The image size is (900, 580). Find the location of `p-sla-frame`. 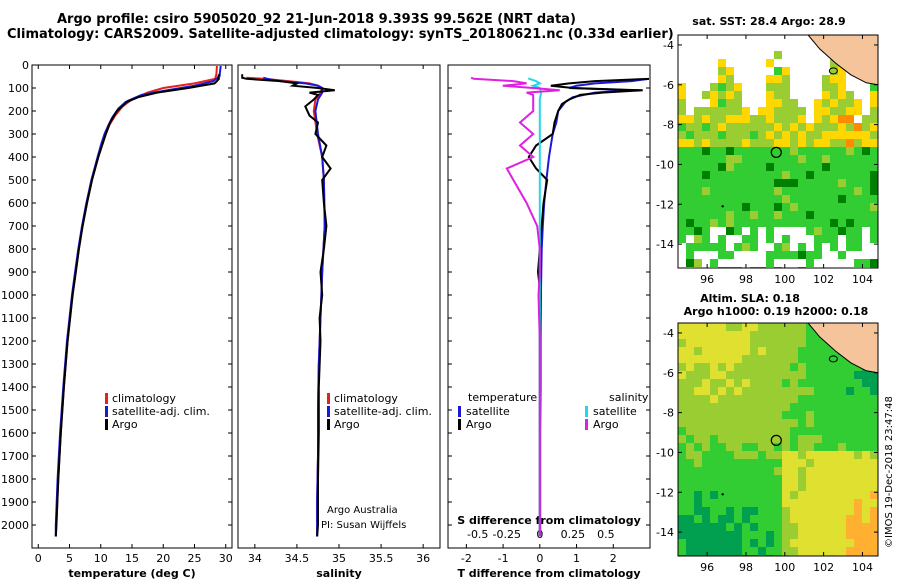

p-sla-frame is located at coordinates (778, 439).